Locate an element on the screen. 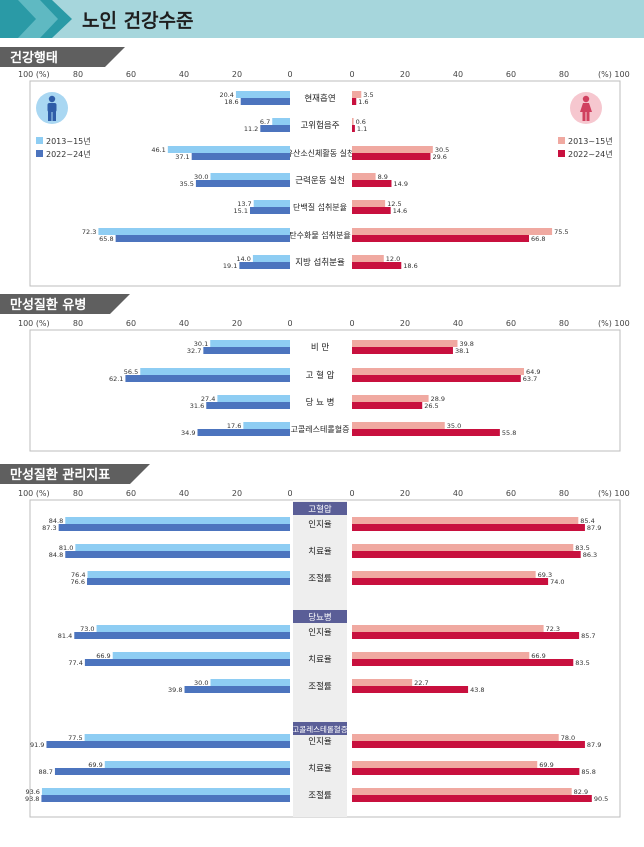 The image size is (644, 847). data-label: 78.0 is located at coordinates (568, 738).